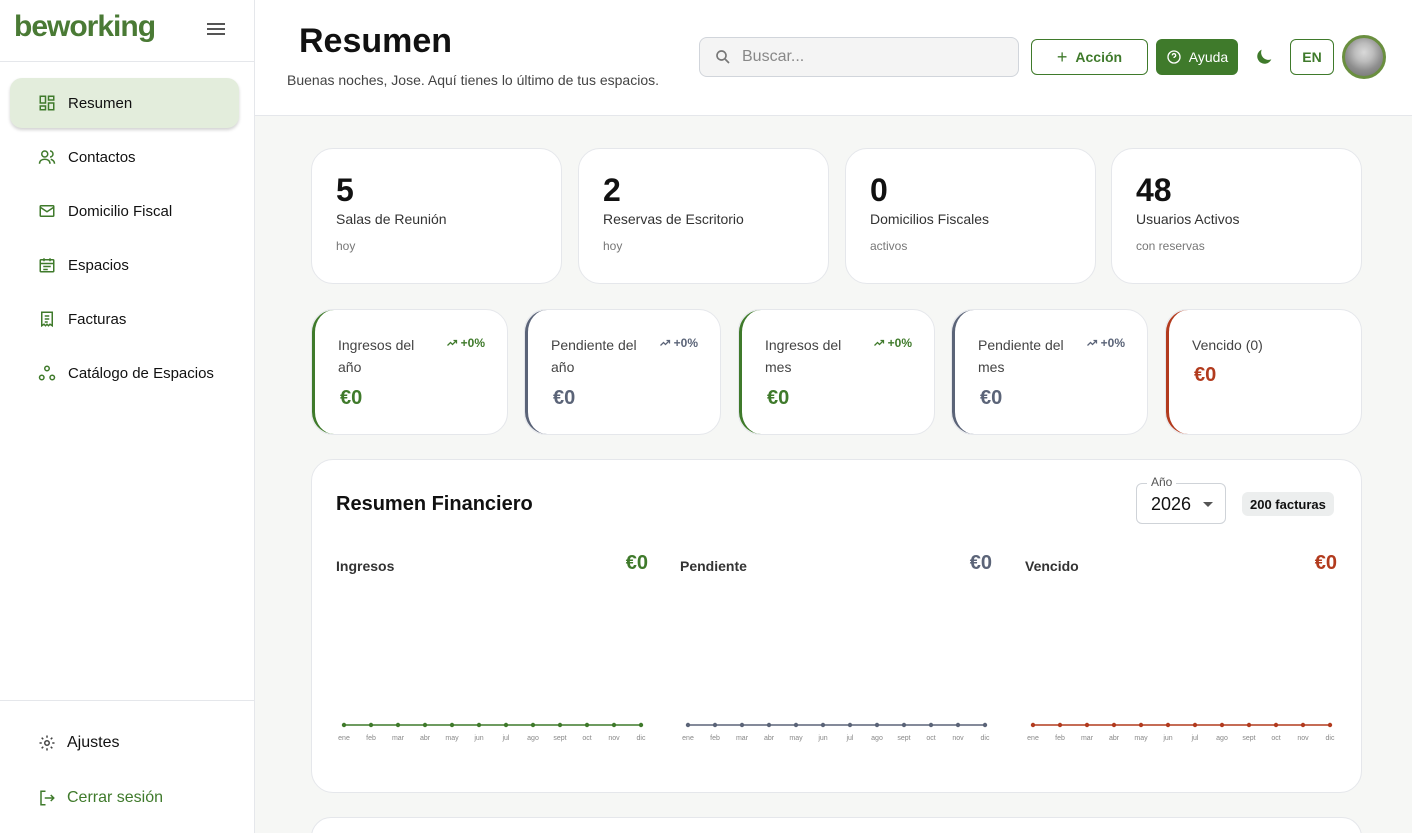  Describe the element at coordinates (1197, 57) in the screenshot. I see `ayuda-button: Ayuda` at that location.